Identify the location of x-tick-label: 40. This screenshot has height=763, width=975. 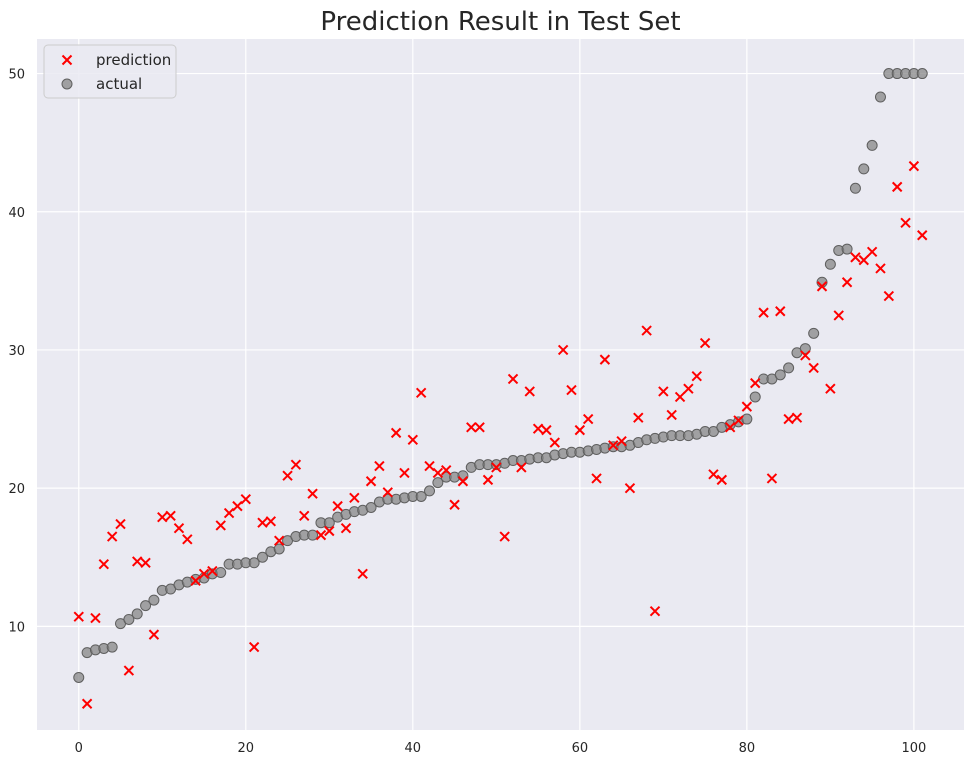
(413, 748).